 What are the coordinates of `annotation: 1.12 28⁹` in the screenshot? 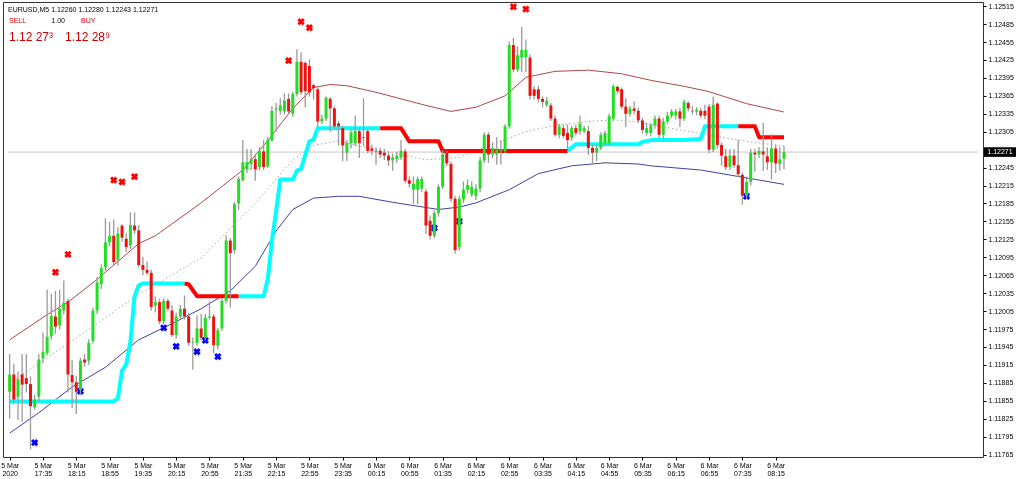 It's located at (88, 37).